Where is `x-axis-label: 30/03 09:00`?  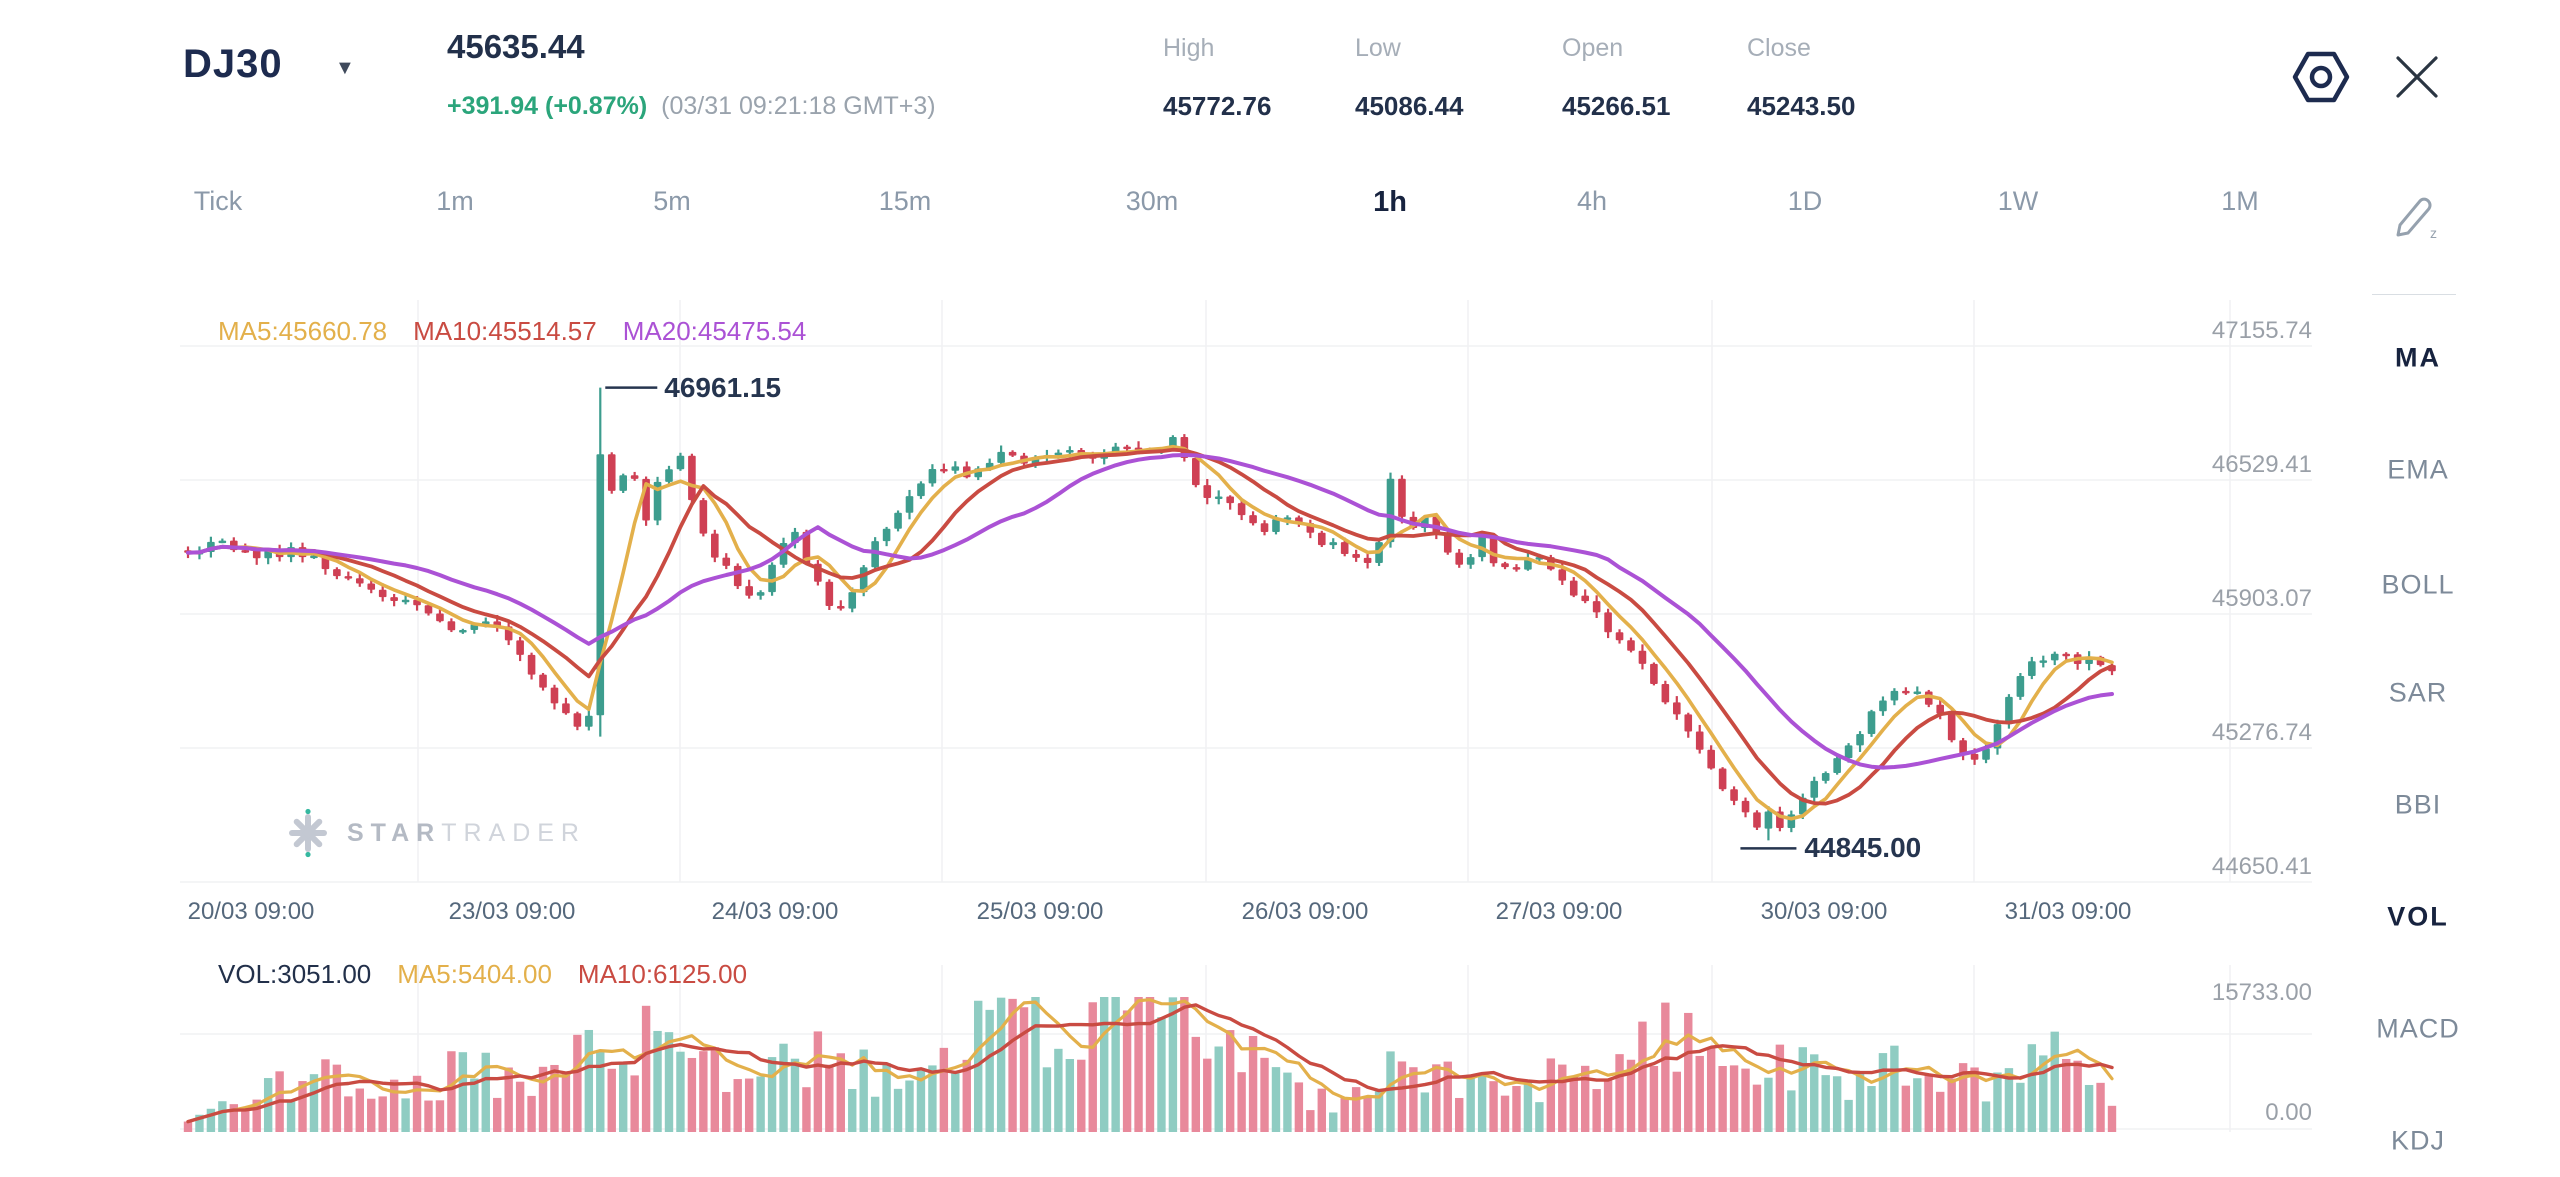
x-axis-label: 30/03 09:00 is located at coordinates (1824, 911).